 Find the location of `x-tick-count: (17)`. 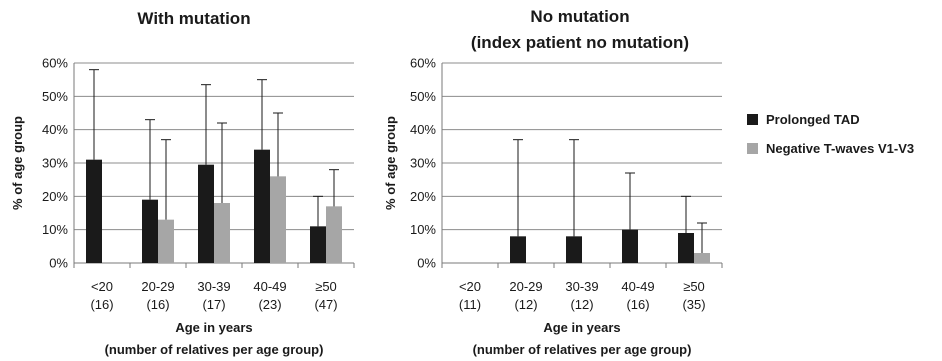

x-tick-count: (17) is located at coordinates (213, 304).